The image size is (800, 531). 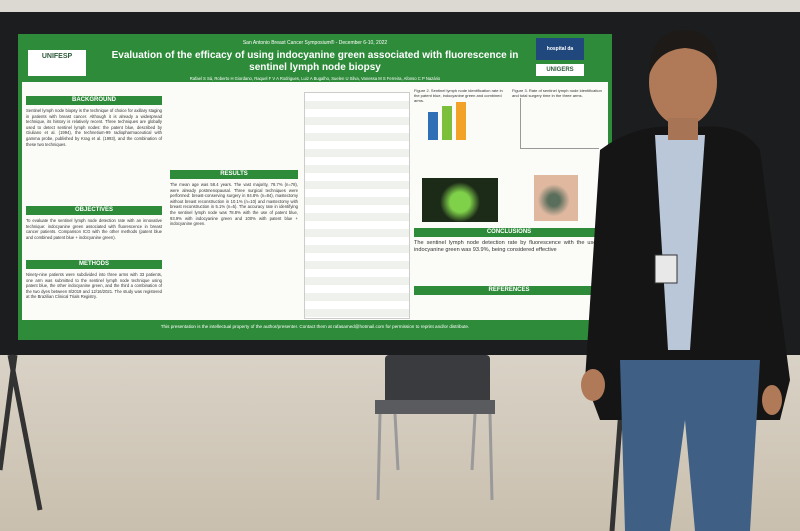 I want to click on section-heading: RESULTS, so click(x=234, y=174).